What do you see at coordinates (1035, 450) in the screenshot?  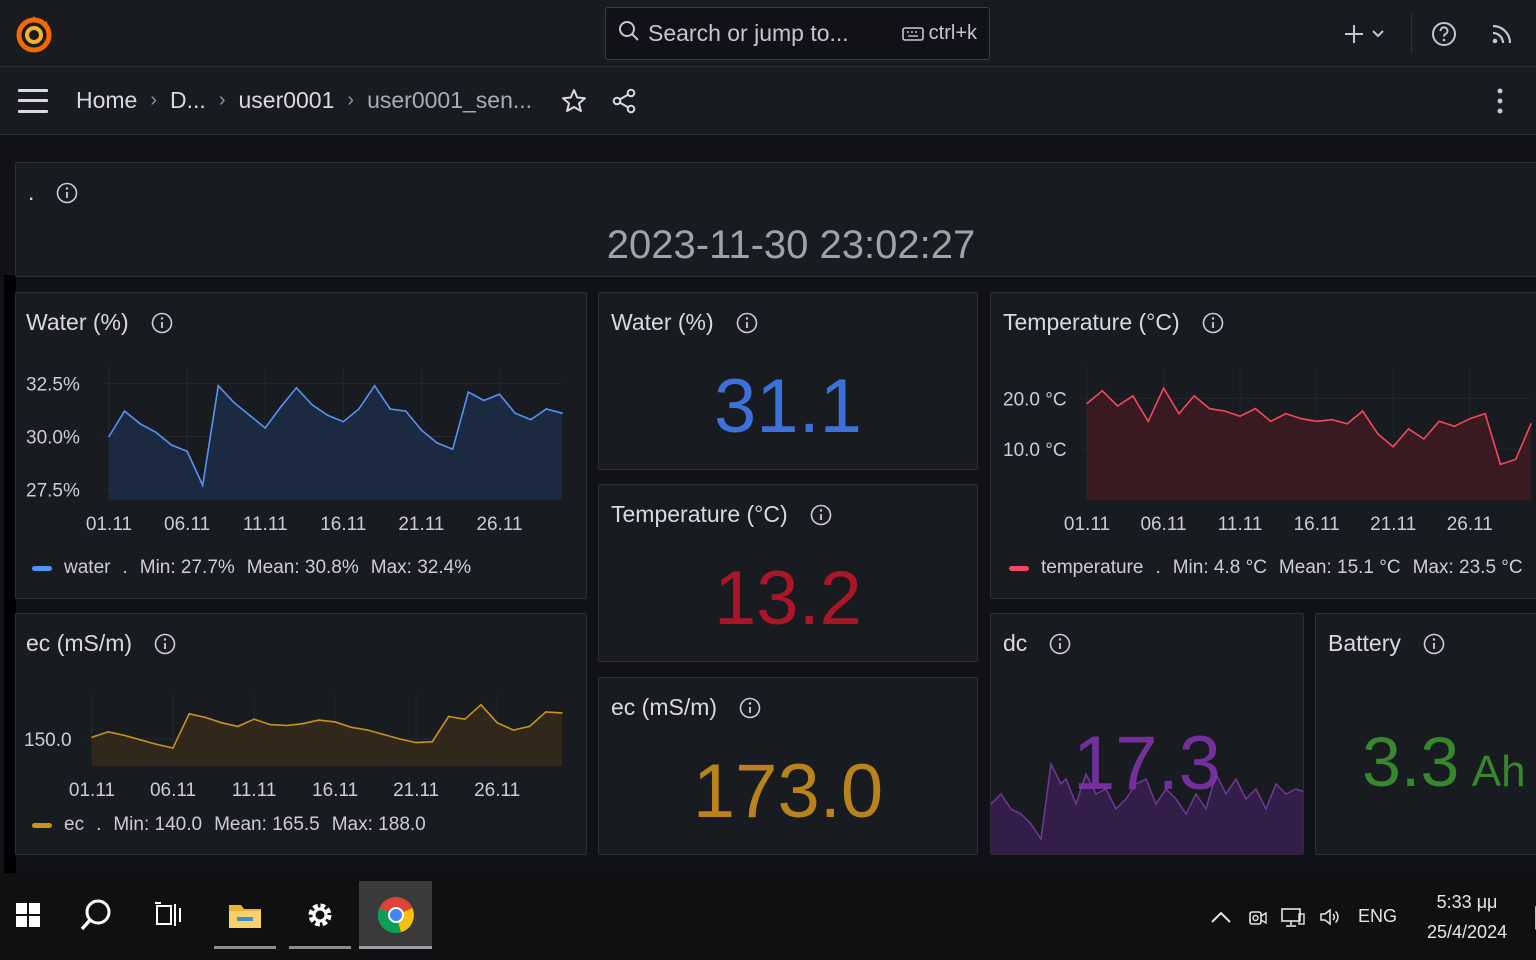 I see `y-tick-label: 10.0 °C` at bounding box center [1035, 450].